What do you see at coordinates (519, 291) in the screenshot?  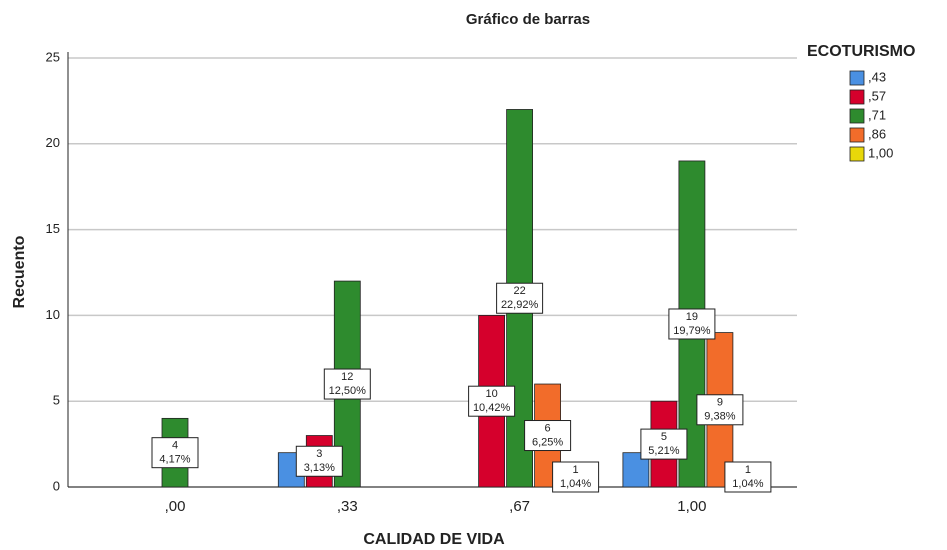 I see `data-label: 22` at bounding box center [519, 291].